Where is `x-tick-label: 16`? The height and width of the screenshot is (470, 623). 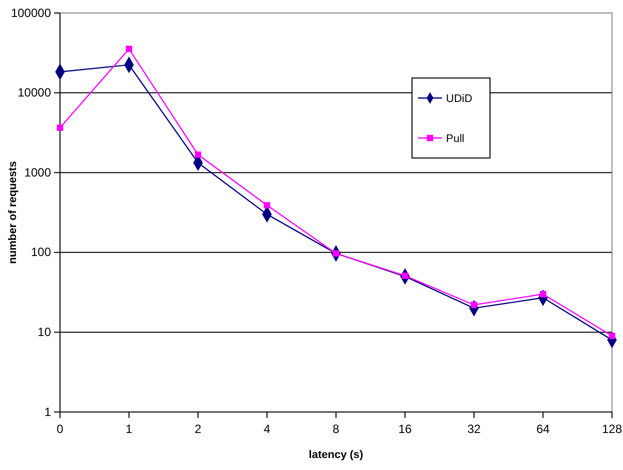 x-tick-label: 16 is located at coordinates (405, 429).